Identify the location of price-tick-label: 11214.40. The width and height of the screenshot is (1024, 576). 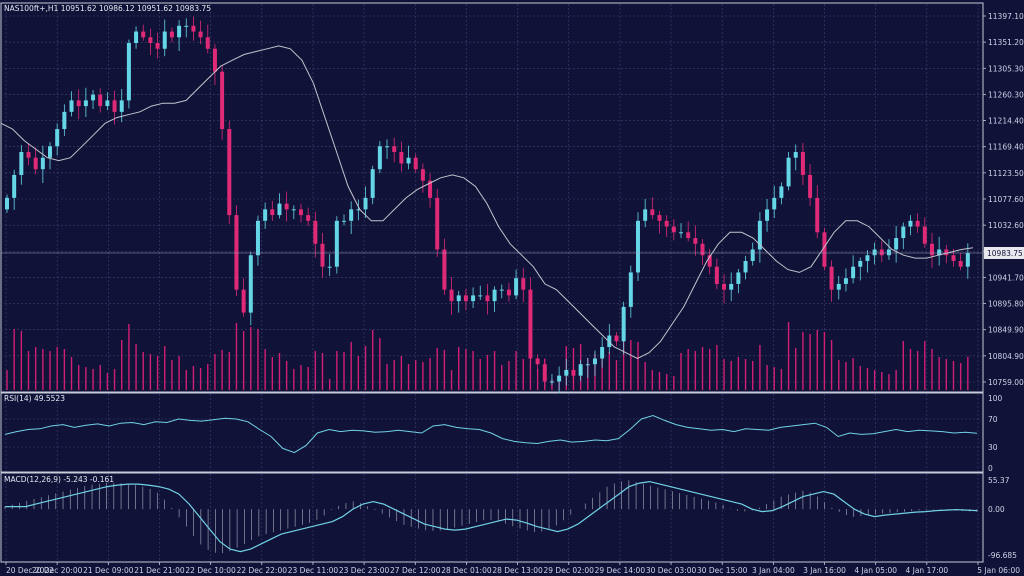
(1006, 121).